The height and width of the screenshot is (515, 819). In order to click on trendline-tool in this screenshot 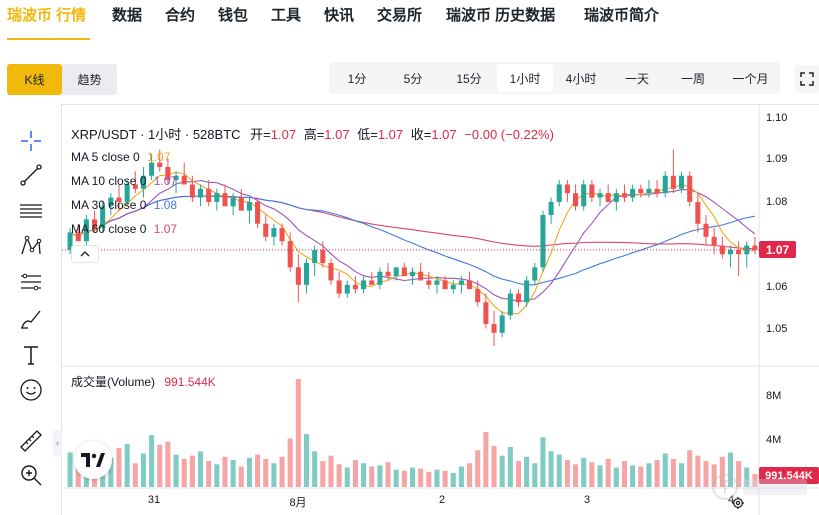, I will do `click(31, 175)`.